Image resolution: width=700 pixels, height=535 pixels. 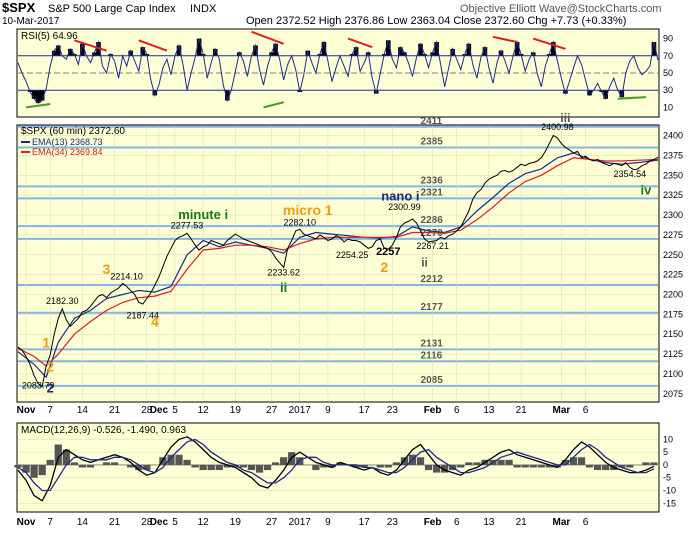 What do you see at coordinates (673, 215) in the screenshot?
I see `price-tick-label: 2300` at bounding box center [673, 215].